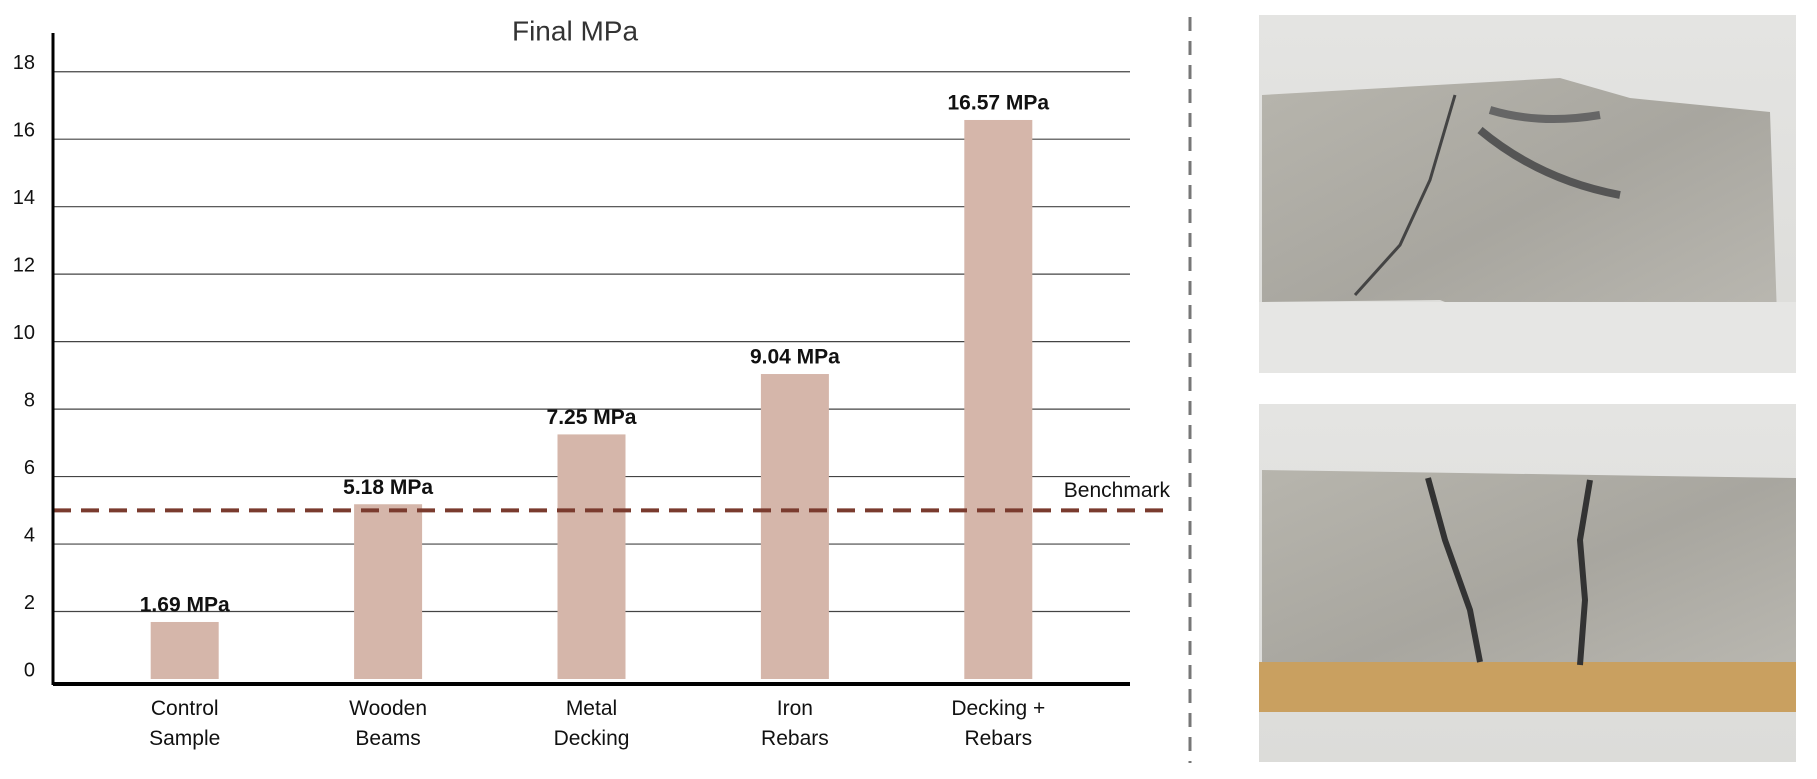 This screenshot has height=779, width=1817. Describe the element at coordinates (575, 30) in the screenshot. I see `chart-title: Final MPa` at that location.